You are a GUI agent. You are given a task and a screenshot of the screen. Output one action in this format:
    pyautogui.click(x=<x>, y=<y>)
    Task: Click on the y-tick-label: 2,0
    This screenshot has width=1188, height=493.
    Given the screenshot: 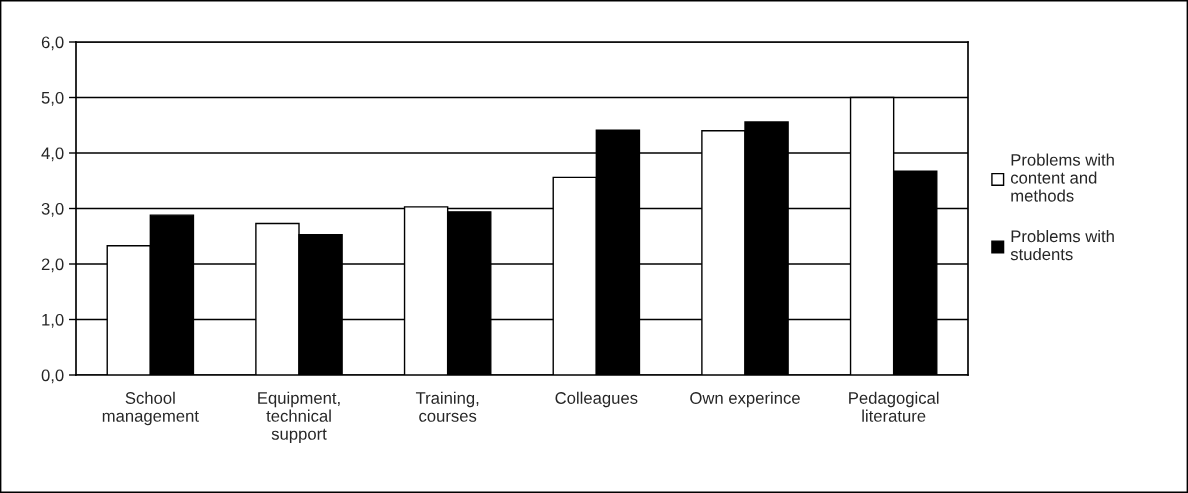 What is the action you would take?
    pyautogui.click(x=52, y=265)
    